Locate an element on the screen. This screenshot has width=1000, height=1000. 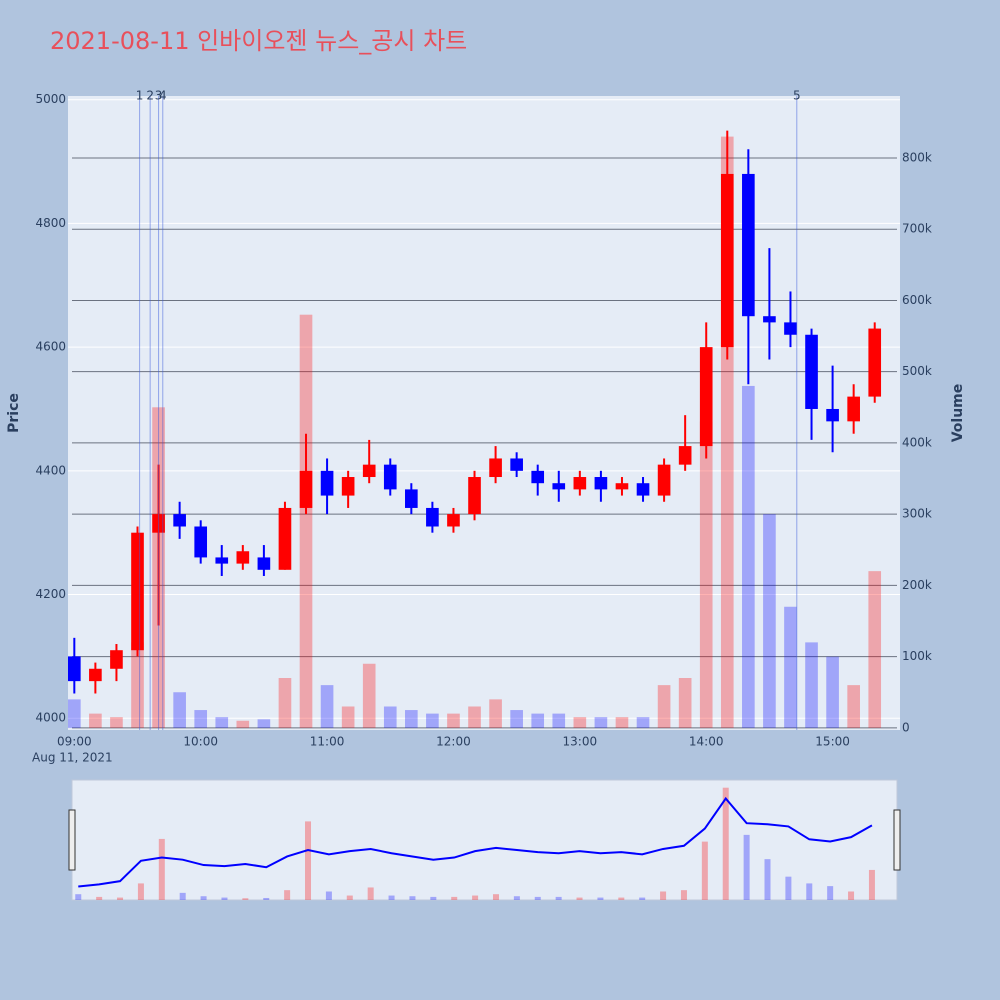
y-tick-label: 4200 is located at coordinates (50, 594).